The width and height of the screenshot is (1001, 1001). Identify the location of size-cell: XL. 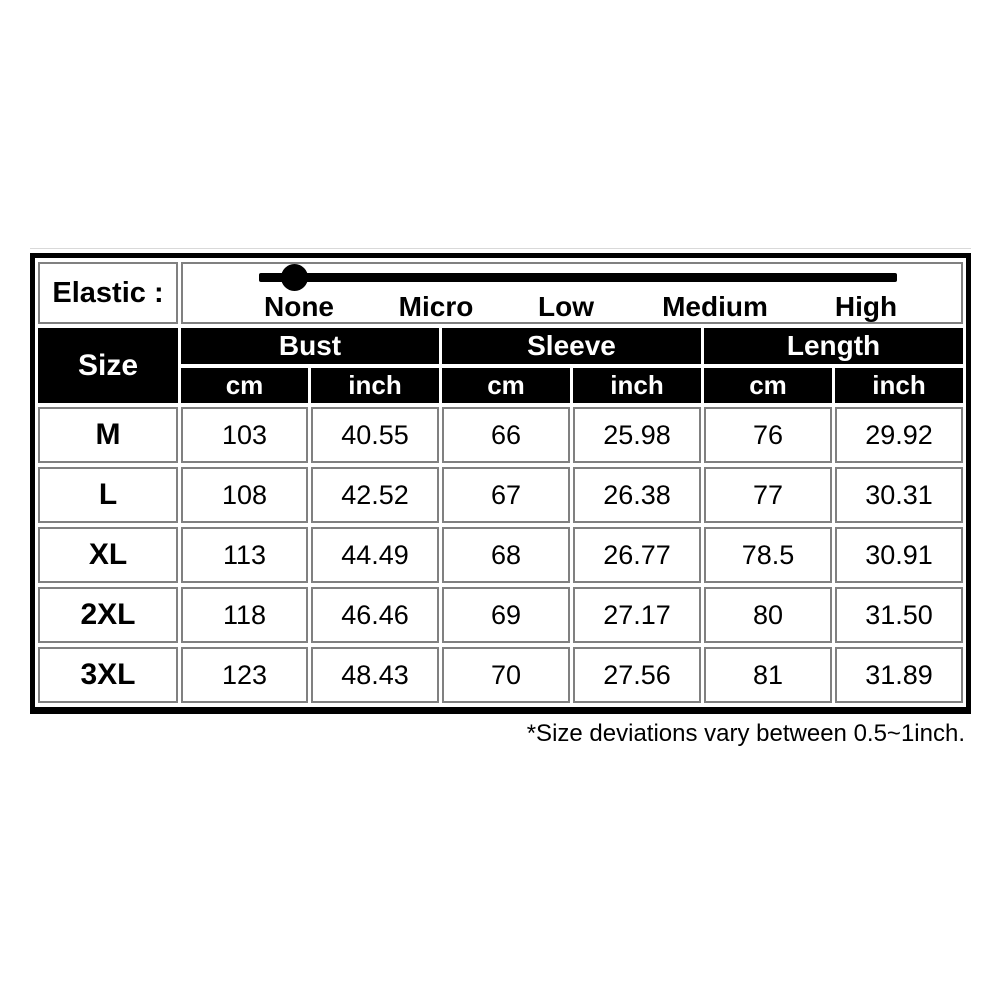
(108, 555).